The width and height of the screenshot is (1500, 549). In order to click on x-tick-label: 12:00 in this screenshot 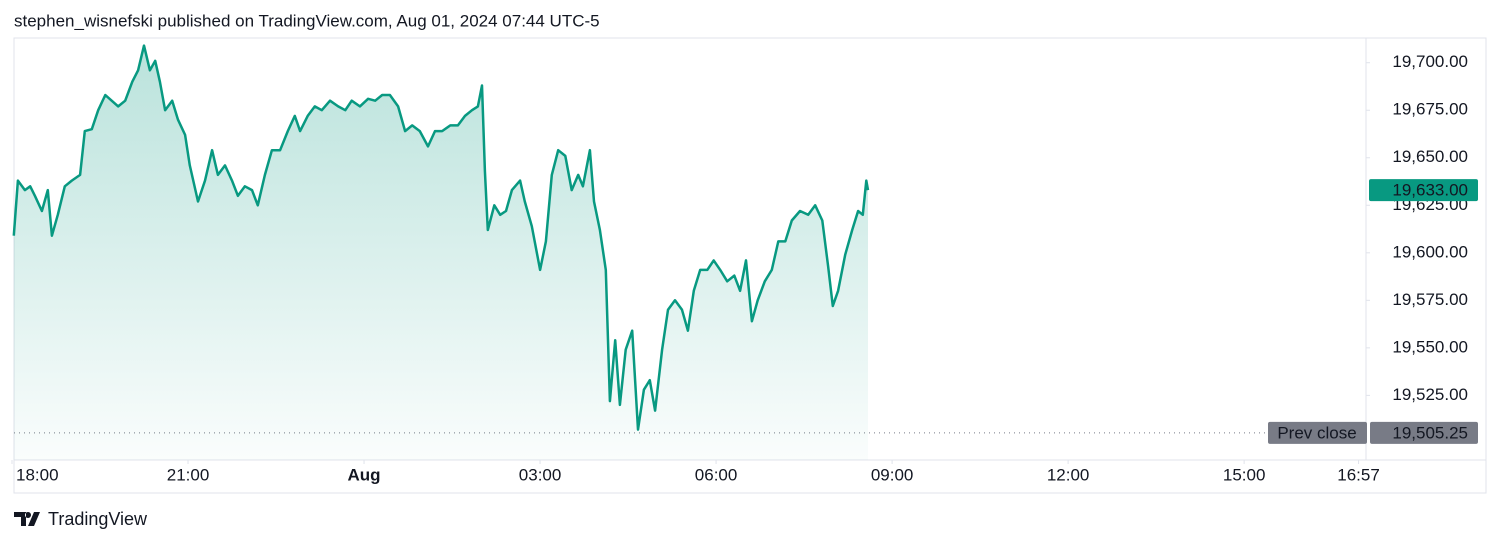, I will do `click(1068, 474)`.